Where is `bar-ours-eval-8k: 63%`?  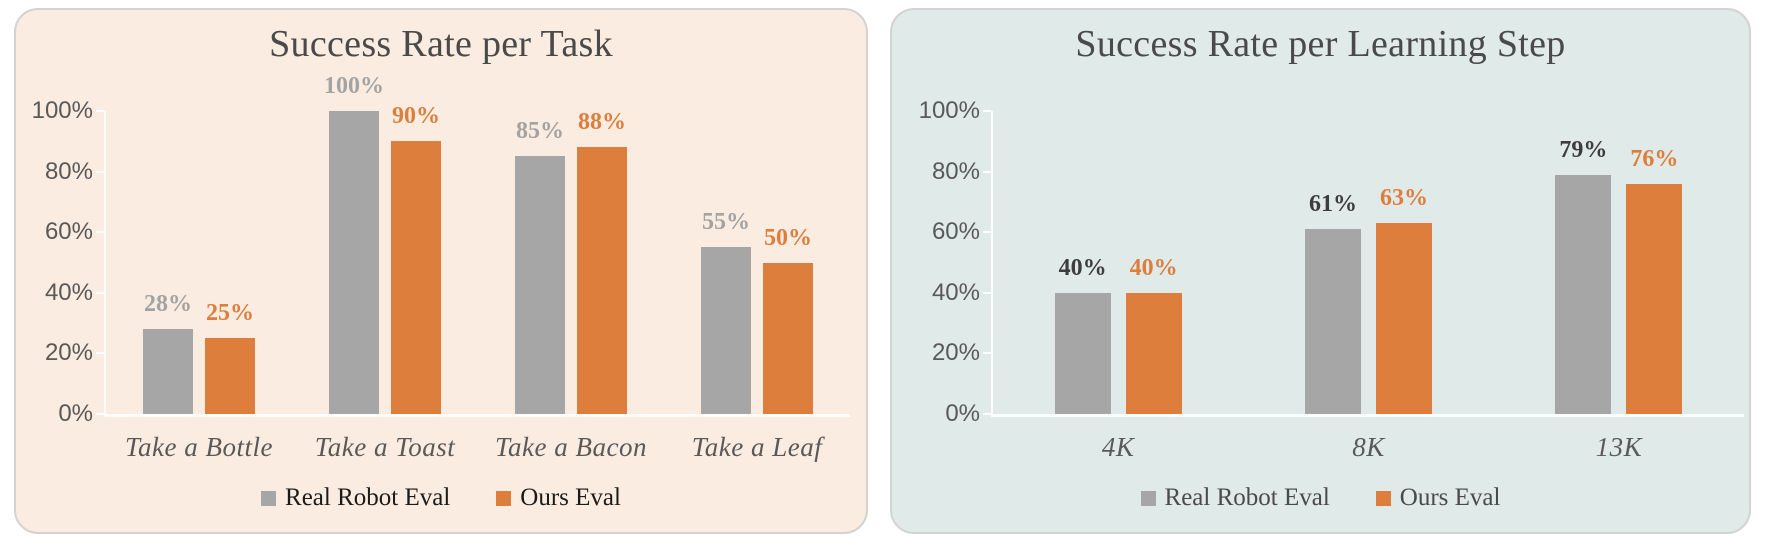
bar-ours-eval-8k: 63% is located at coordinates (1403, 299).